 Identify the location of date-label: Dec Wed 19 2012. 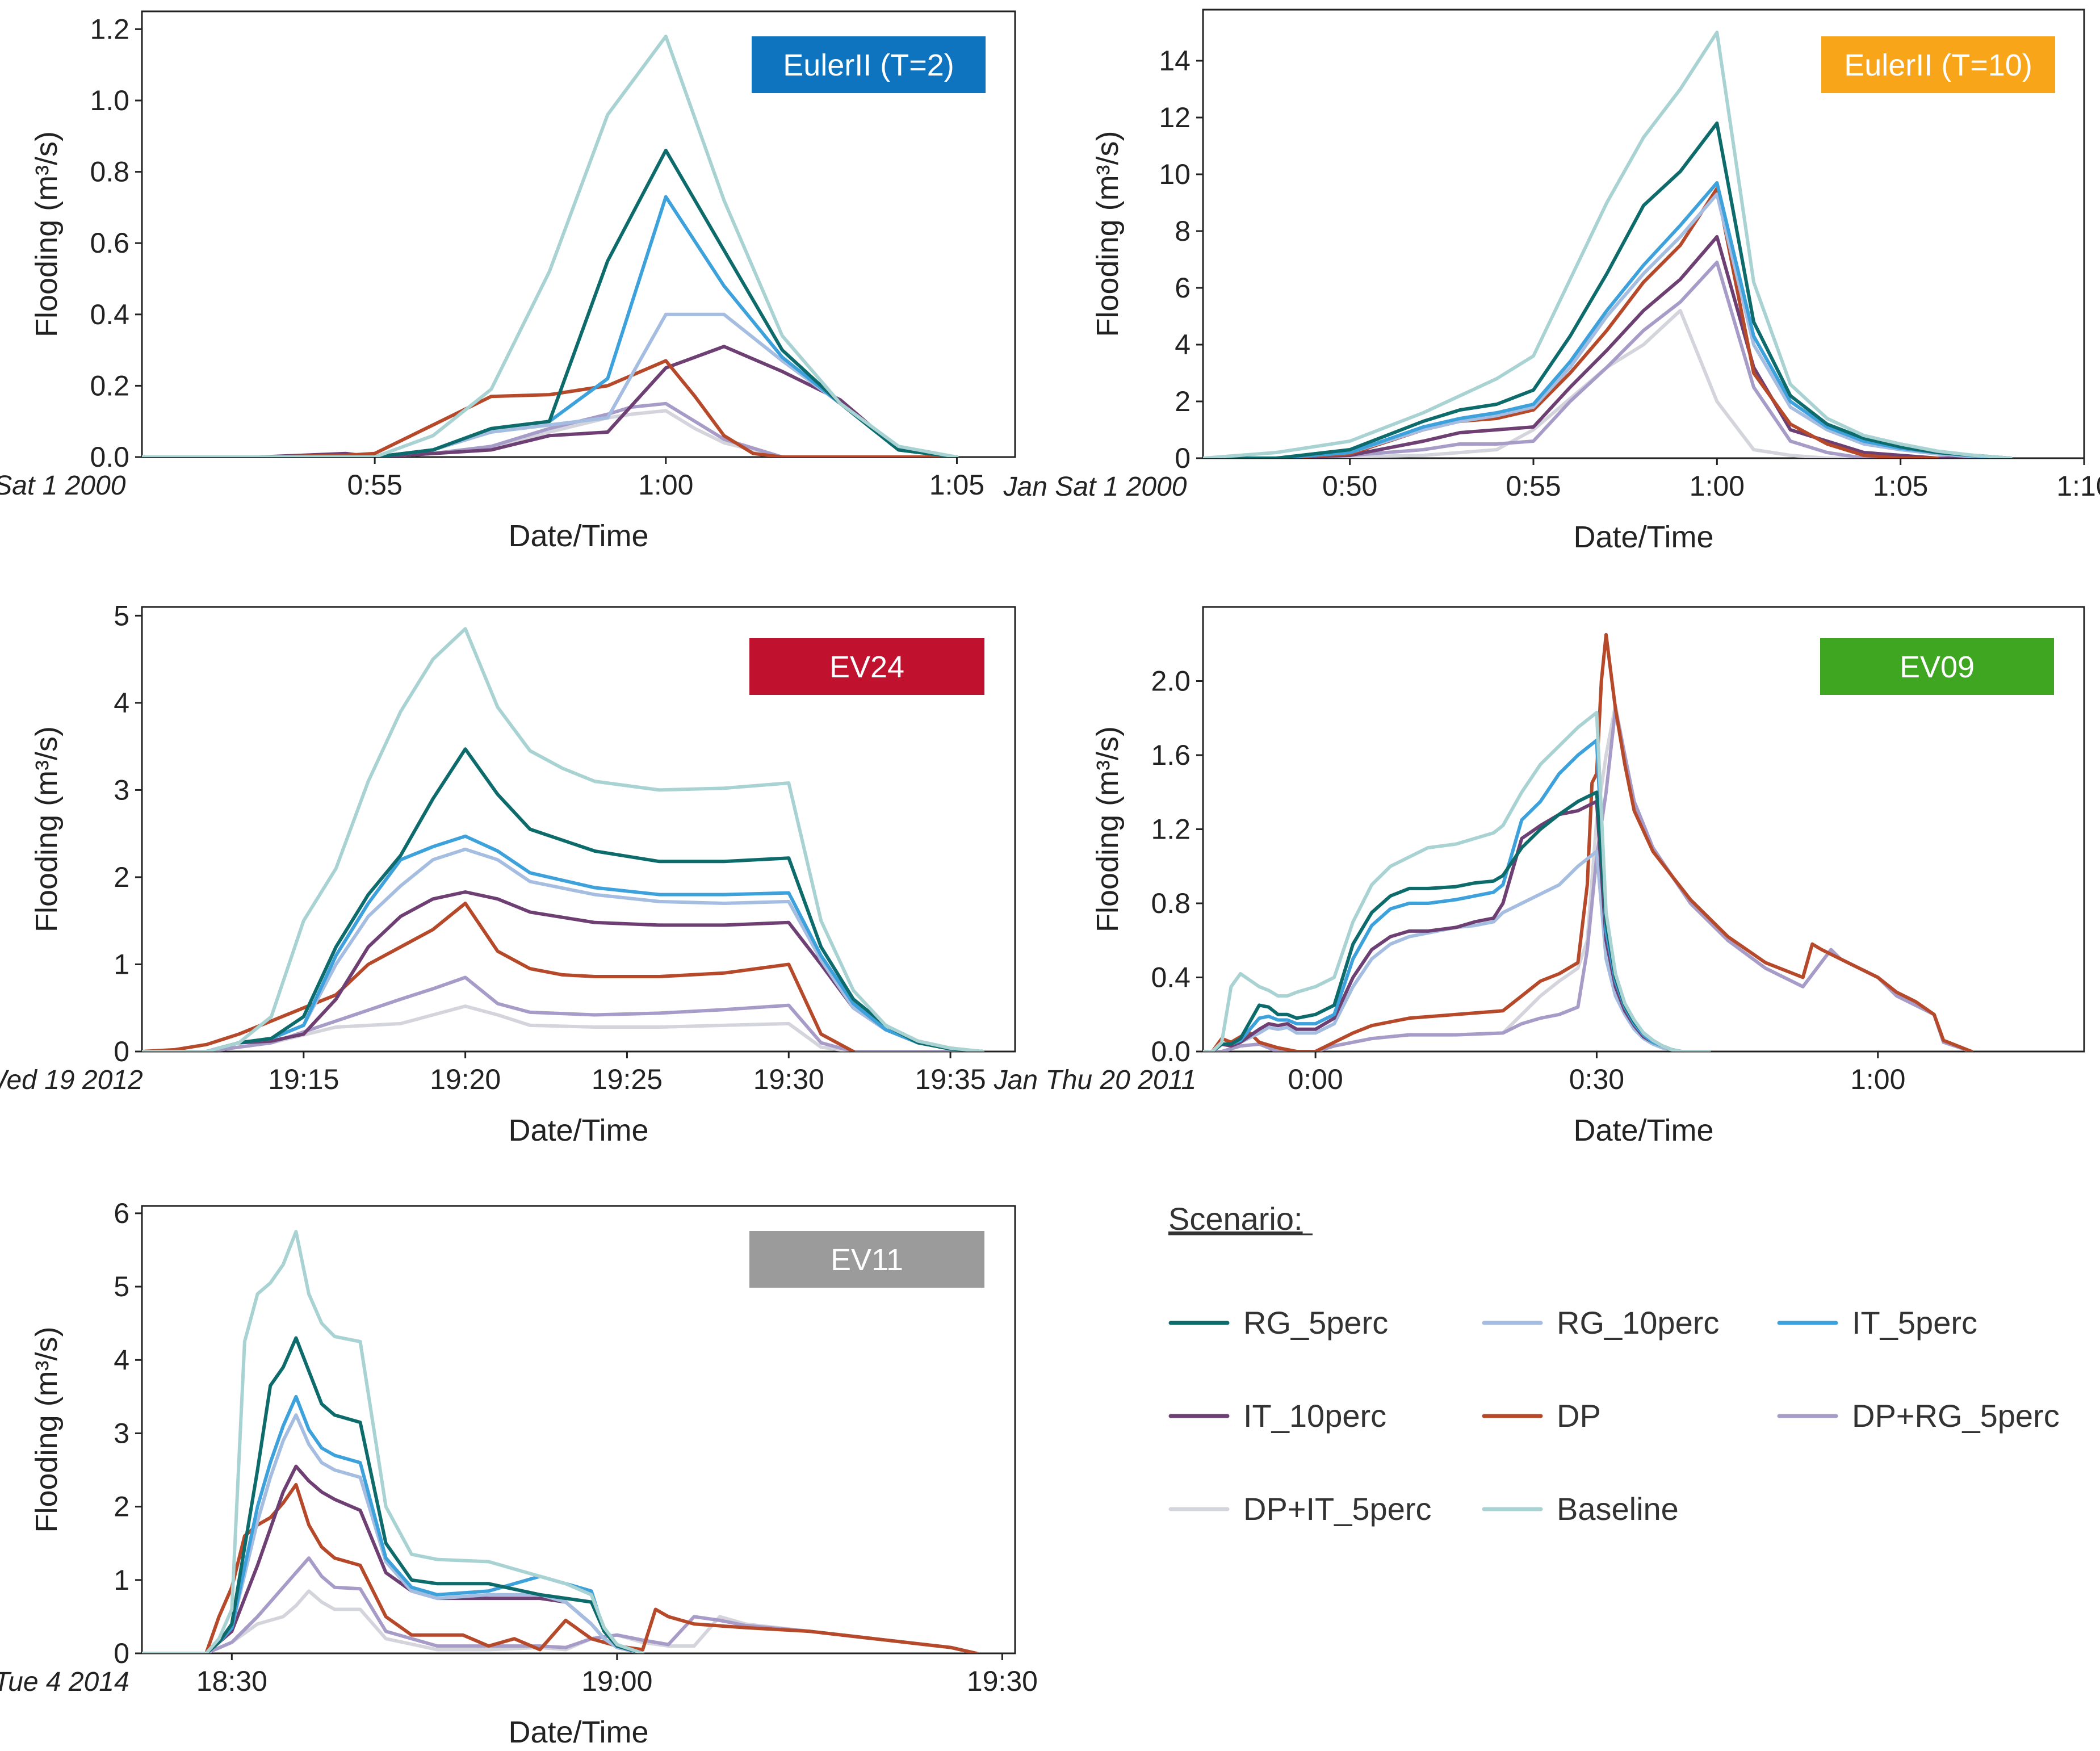
(71, 1080).